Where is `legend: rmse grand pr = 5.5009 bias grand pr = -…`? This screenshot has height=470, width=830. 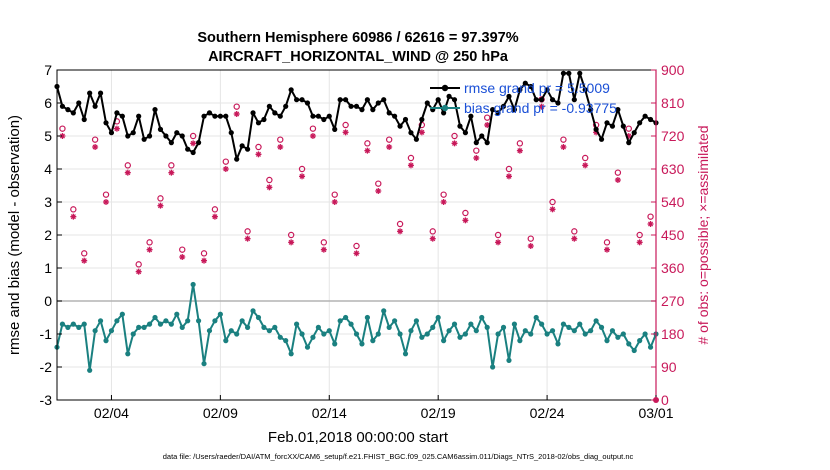
legend: rmse grand pr = 5.5009 bias grand pr = -… is located at coordinates (523, 98).